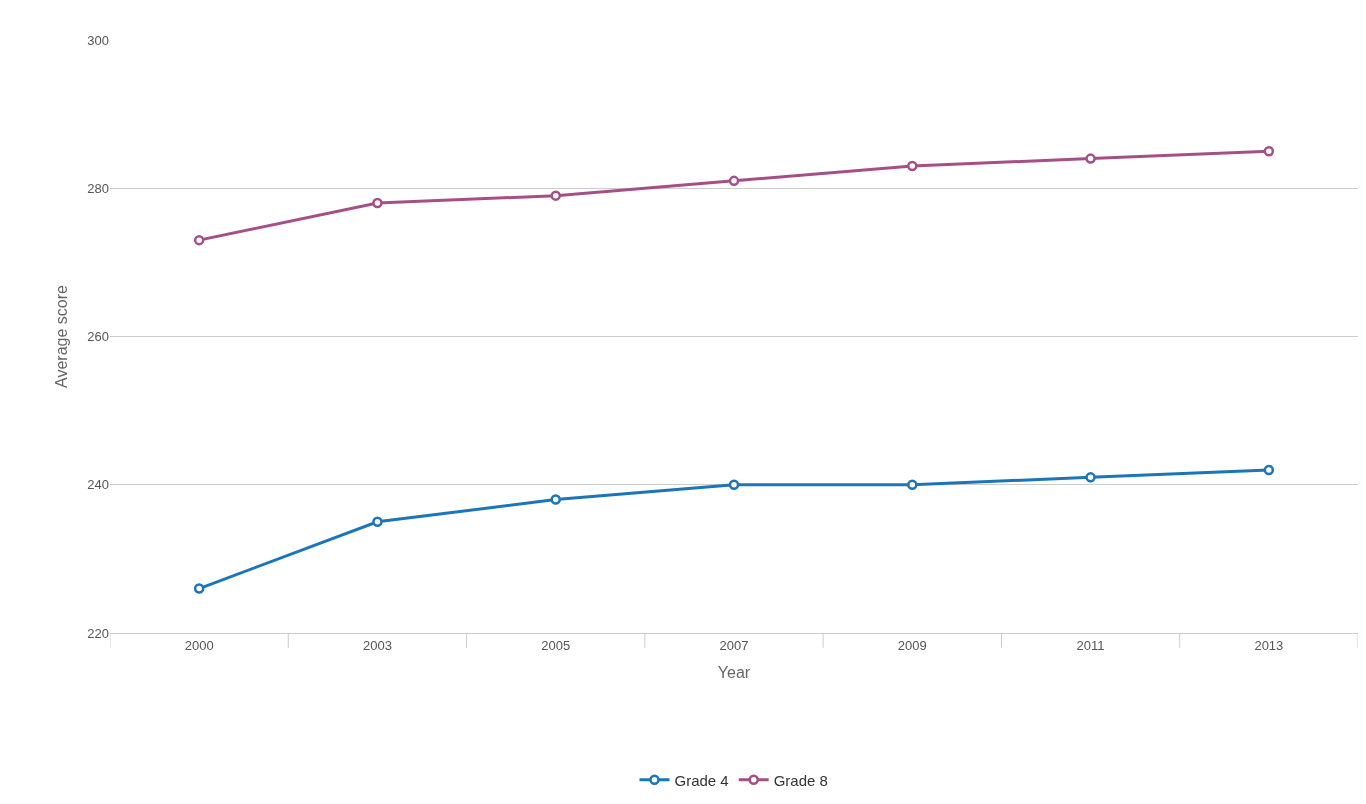 This screenshot has width=1366, height=804. I want to click on x-tick-label: 2011, so click(1090, 645).